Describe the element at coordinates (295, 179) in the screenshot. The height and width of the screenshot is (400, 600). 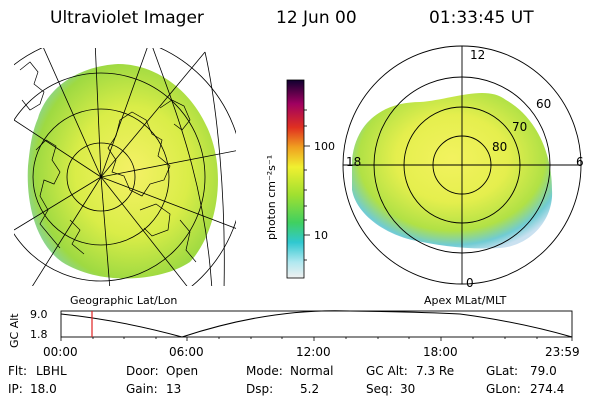
I see `colorbar` at that location.